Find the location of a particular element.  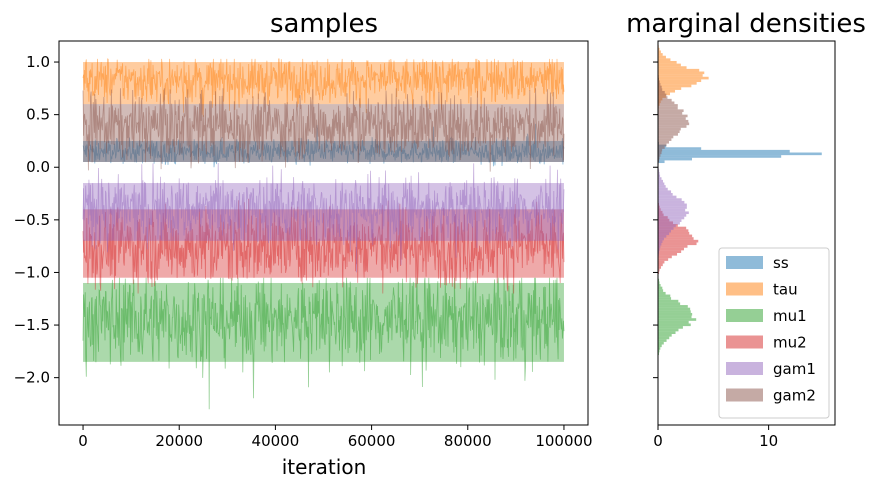

legend-label: mu1 is located at coordinates (790, 316).